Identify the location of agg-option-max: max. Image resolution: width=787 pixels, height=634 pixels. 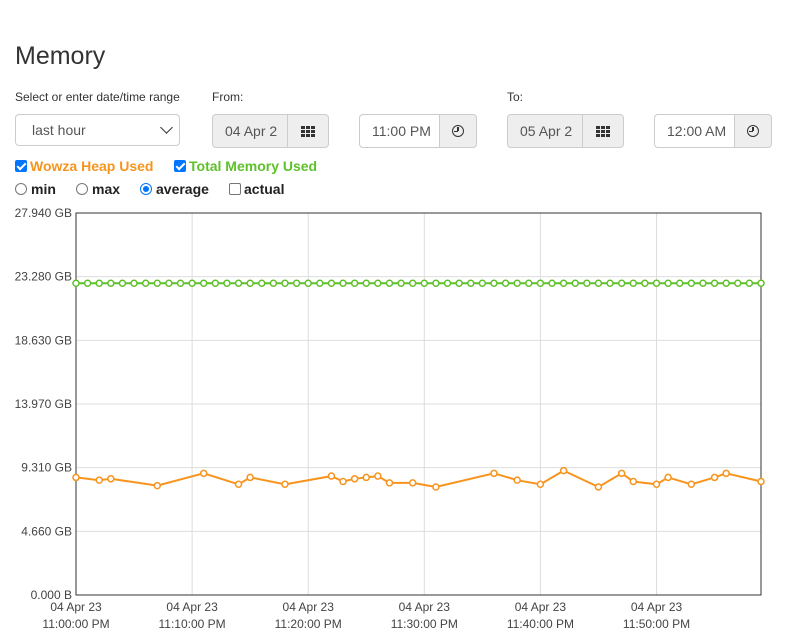
(98, 189).